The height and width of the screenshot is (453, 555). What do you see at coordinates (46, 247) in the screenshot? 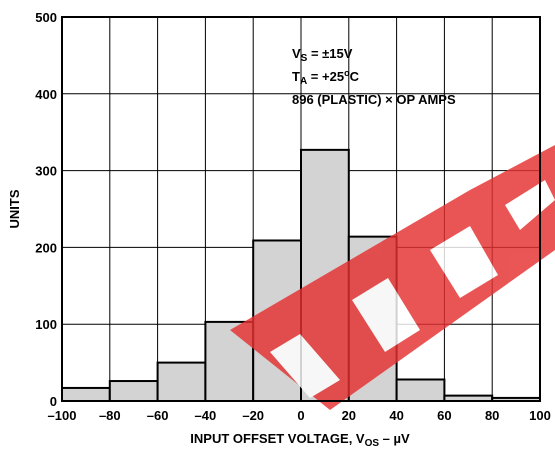
I see `y-tick-label-2: 200` at bounding box center [46, 247].